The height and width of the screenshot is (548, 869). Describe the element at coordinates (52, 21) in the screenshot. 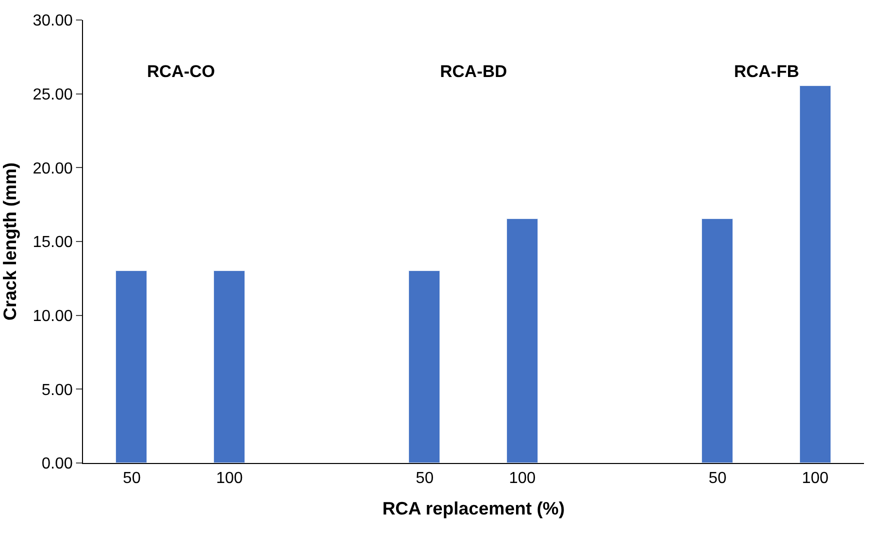

I see `y-tick-label: 30.00` at that location.